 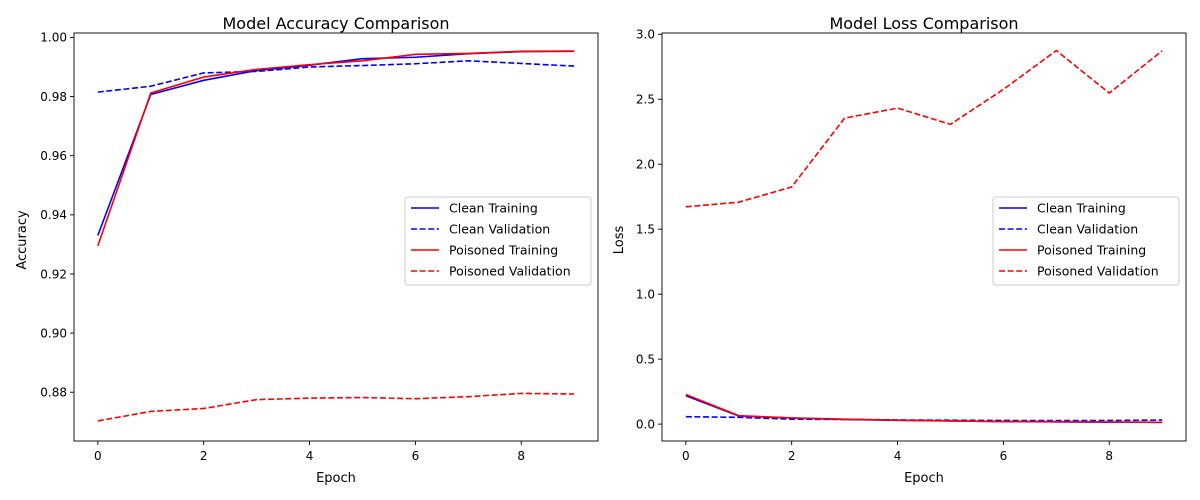 I want to click on accuracy-legend-box, so click(x=498, y=241).